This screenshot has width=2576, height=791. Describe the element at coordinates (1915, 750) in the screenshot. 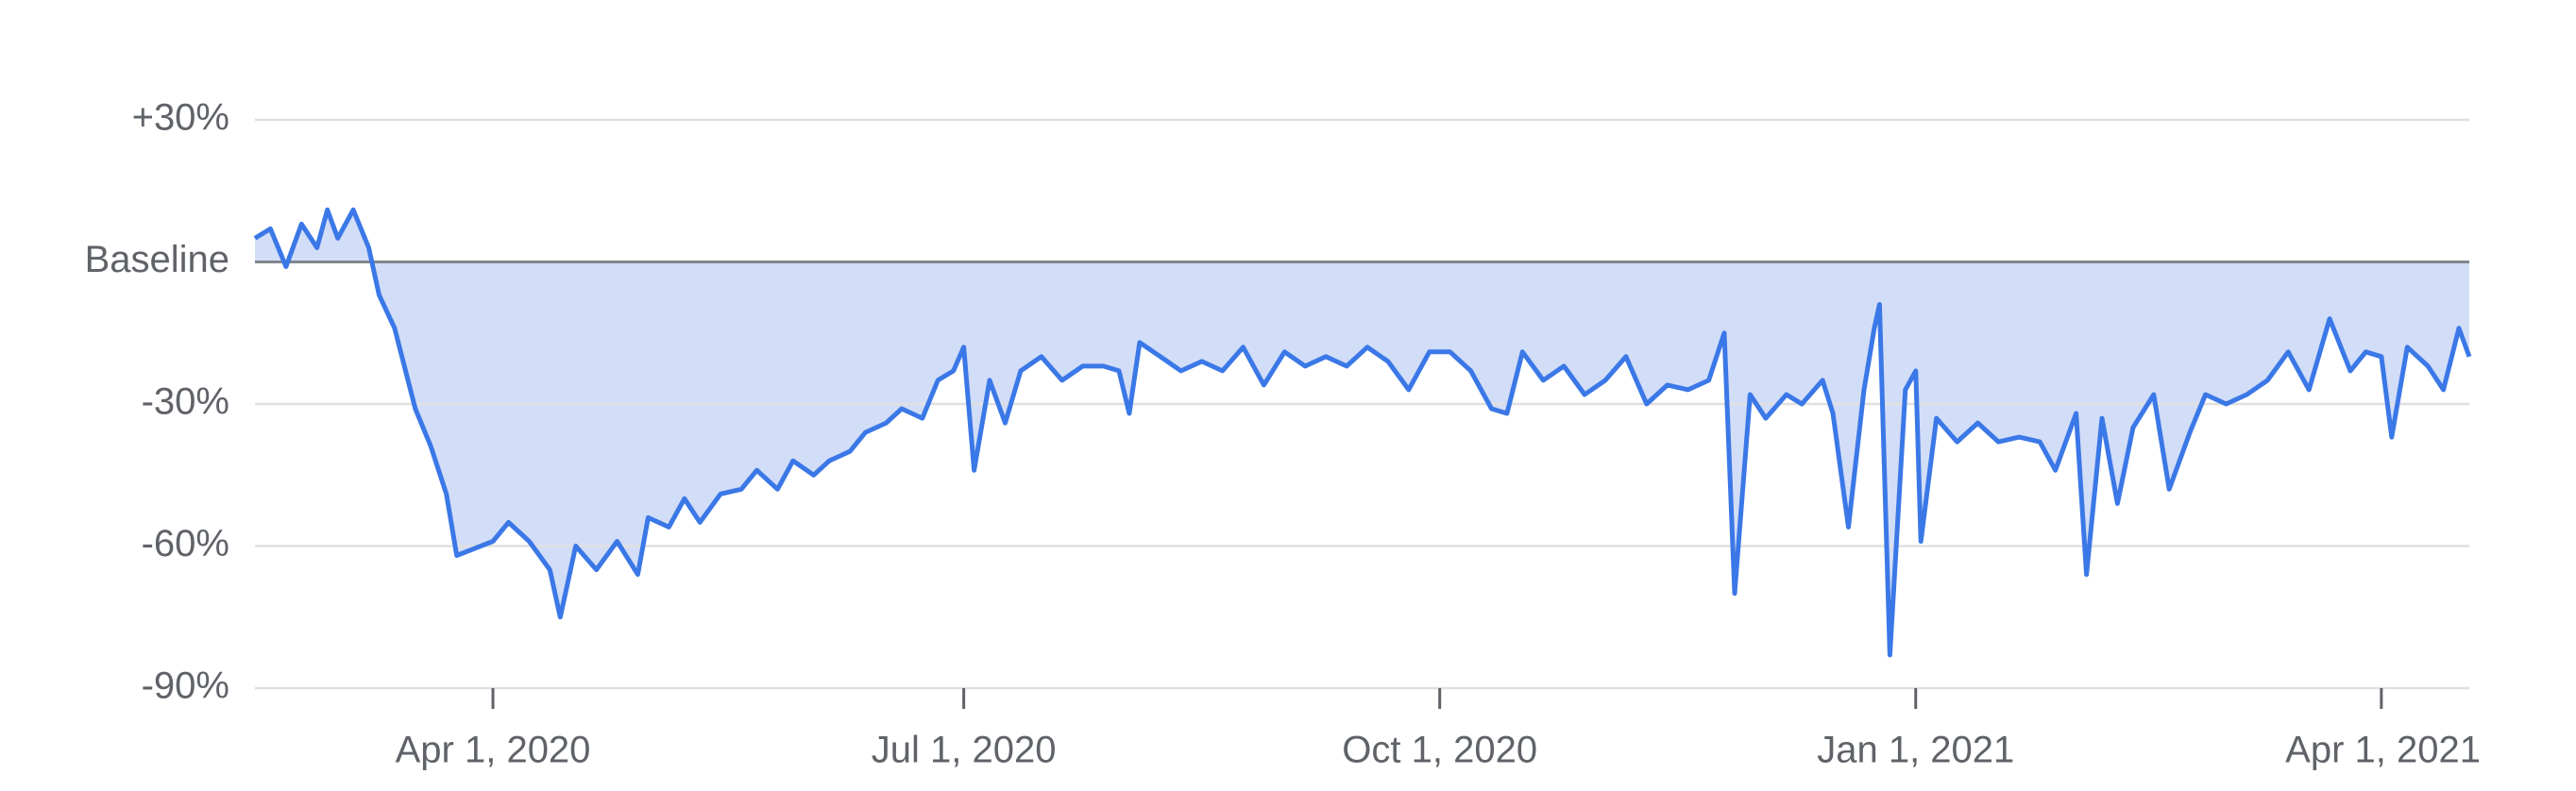

I see `x-tick-label: Jan 1, 2021` at that location.